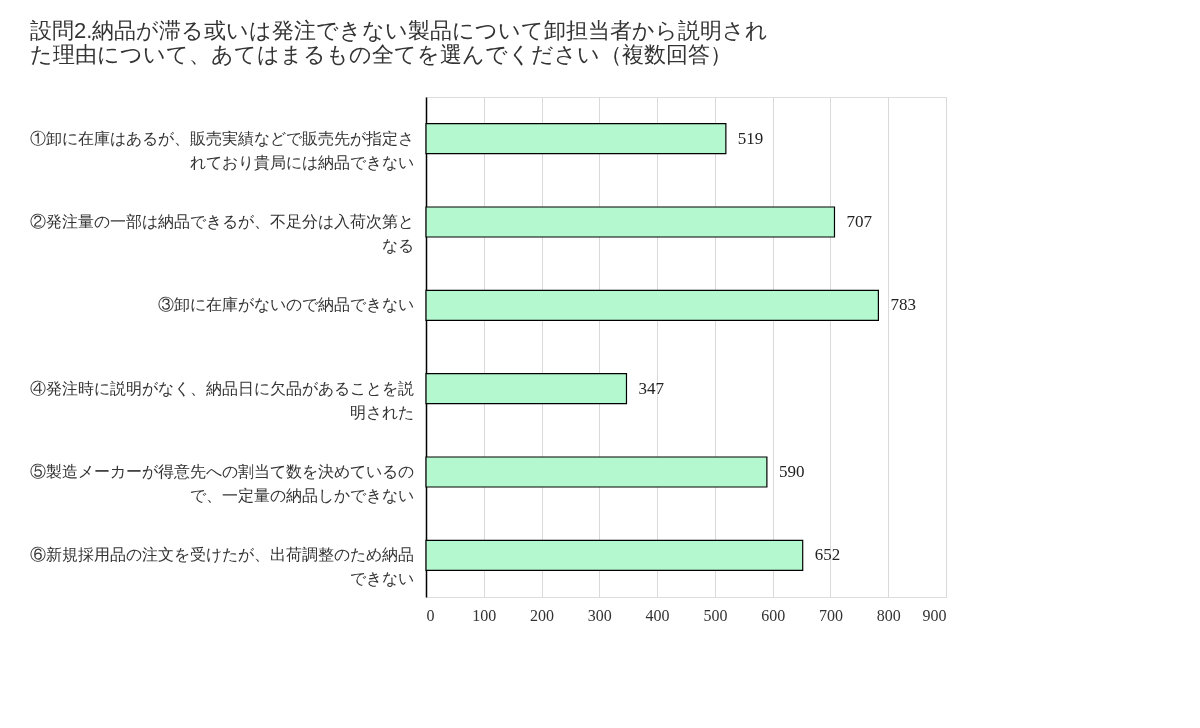 This screenshot has height=728, width=1200. Describe the element at coordinates (657, 615) in the screenshot. I see `x-tick-label: 400` at that location.